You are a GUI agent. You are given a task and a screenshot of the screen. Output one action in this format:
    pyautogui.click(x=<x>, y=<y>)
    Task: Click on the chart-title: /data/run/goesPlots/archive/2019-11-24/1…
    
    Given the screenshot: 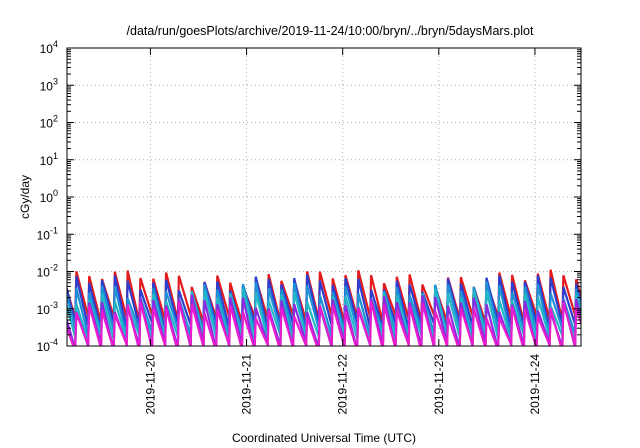 What is the action you would take?
    pyautogui.click(x=330, y=31)
    